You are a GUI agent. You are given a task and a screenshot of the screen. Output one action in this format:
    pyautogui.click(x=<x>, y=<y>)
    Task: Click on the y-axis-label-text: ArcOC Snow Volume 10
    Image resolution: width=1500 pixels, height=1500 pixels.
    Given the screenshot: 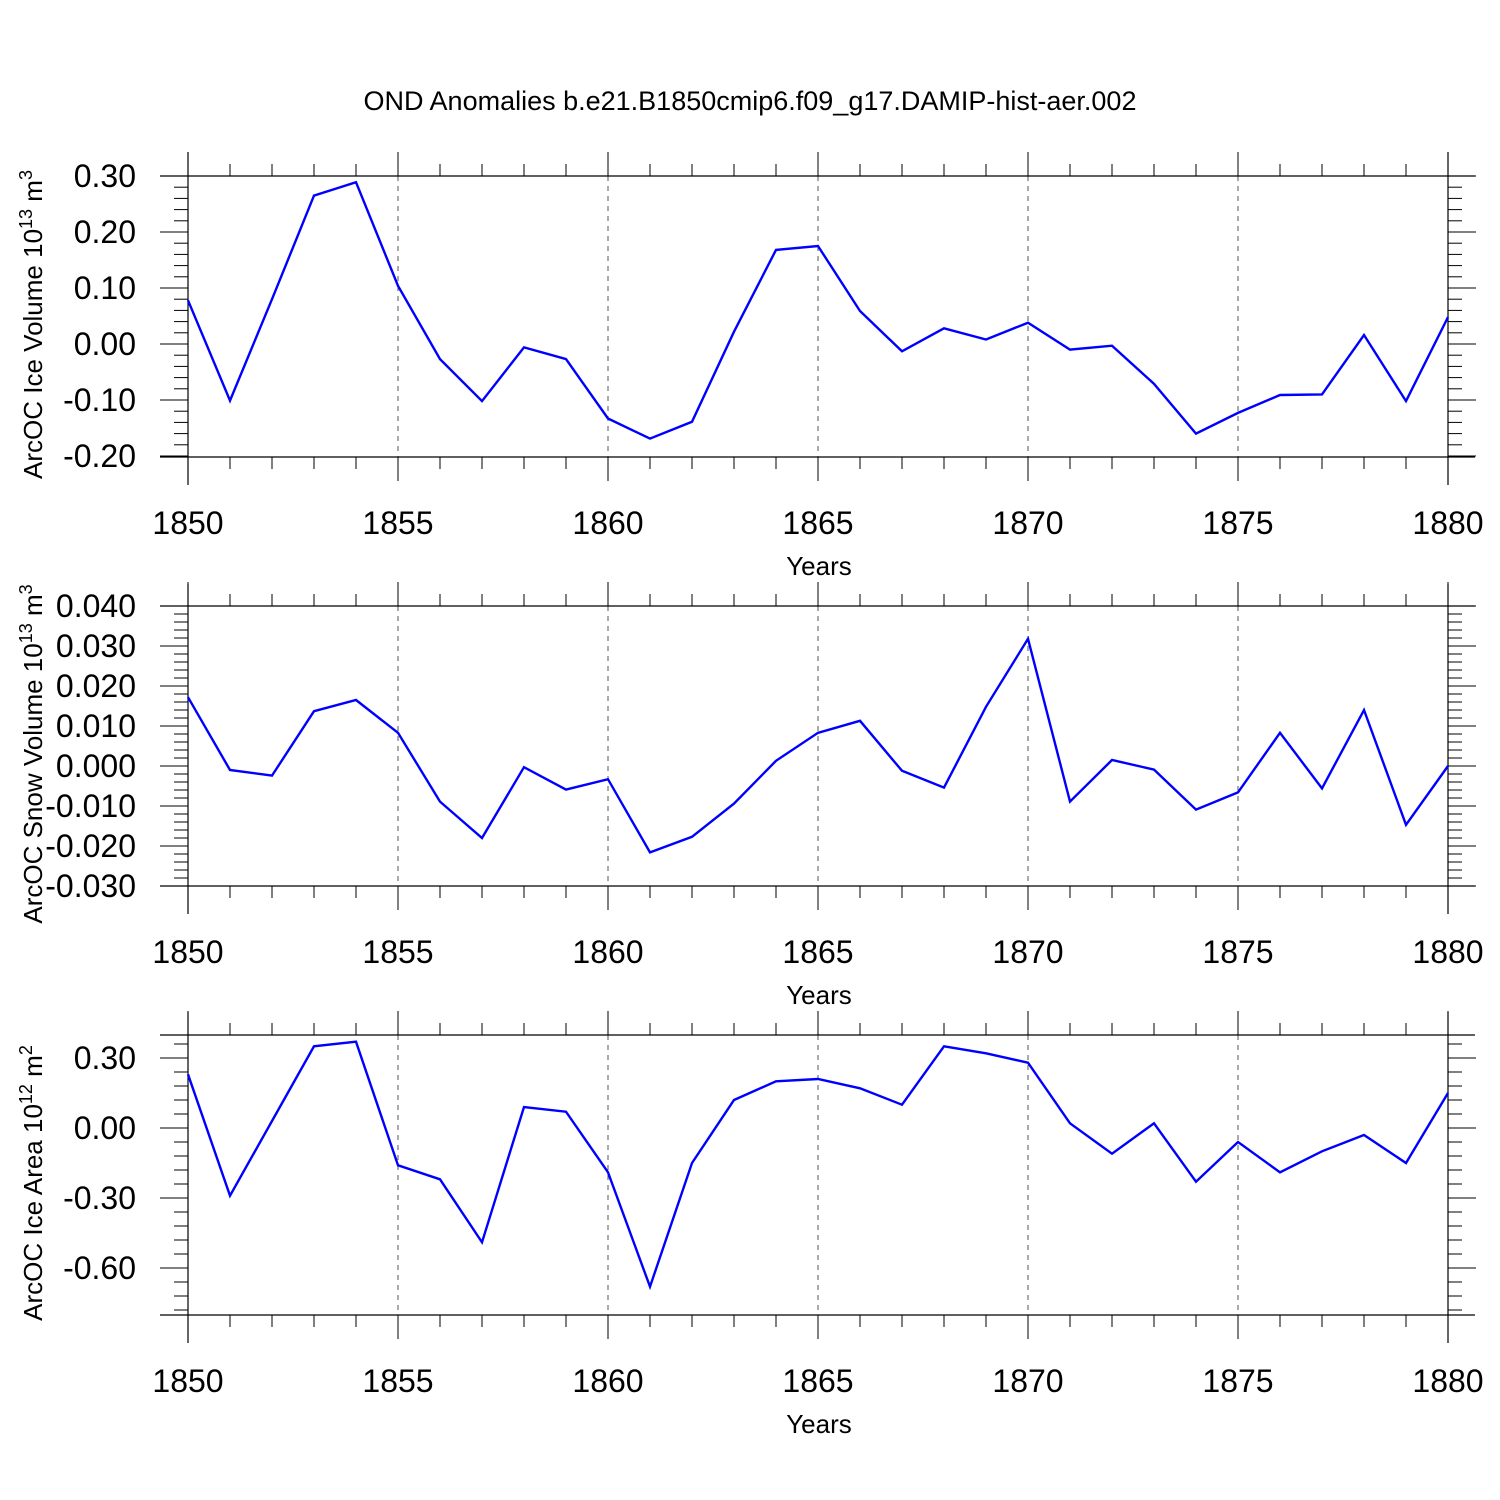 What is the action you would take?
    pyautogui.click(x=33, y=783)
    